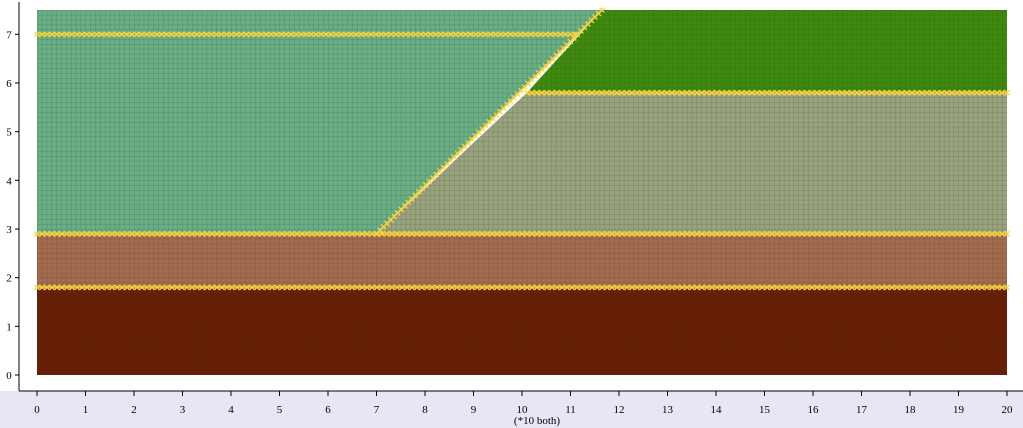  What do you see at coordinates (425, 410) in the screenshot?
I see `x-tick-label: 8` at bounding box center [425, 410].